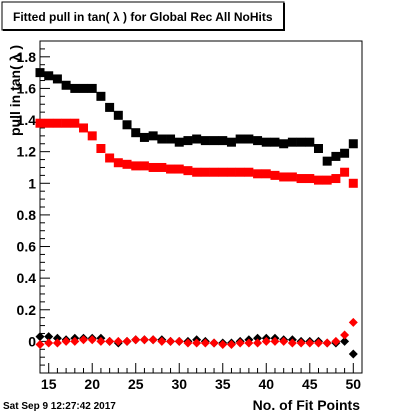 The image size is (400, 414). I want to click on y-tick-label: 0.6, so click(27, 247).